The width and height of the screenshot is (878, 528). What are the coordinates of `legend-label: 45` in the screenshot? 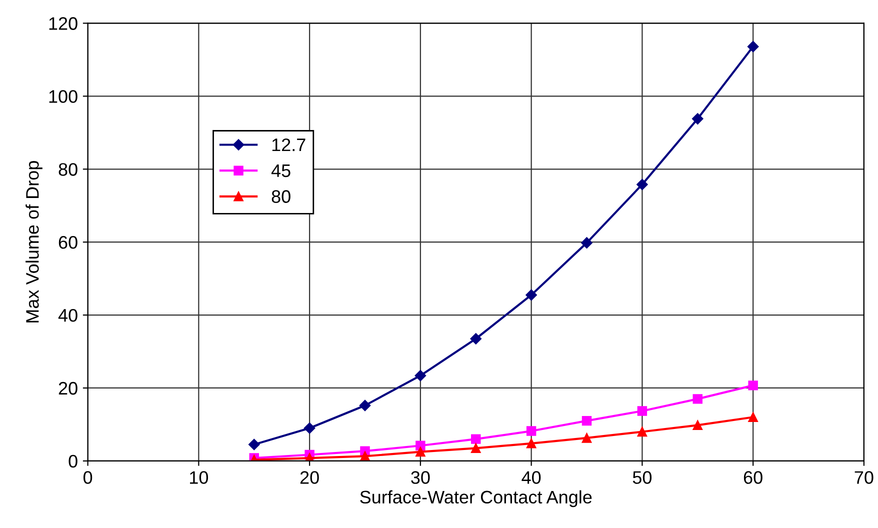 It's located at (280, 171).